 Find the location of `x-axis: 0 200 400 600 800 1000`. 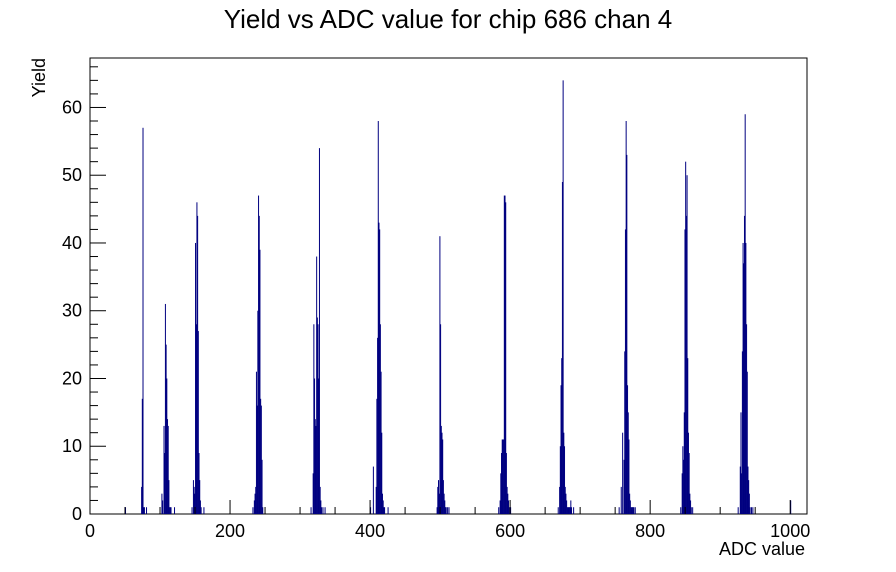

x-axis: 0 200 400 600 800 1000 is located at coordinates (447, 520).